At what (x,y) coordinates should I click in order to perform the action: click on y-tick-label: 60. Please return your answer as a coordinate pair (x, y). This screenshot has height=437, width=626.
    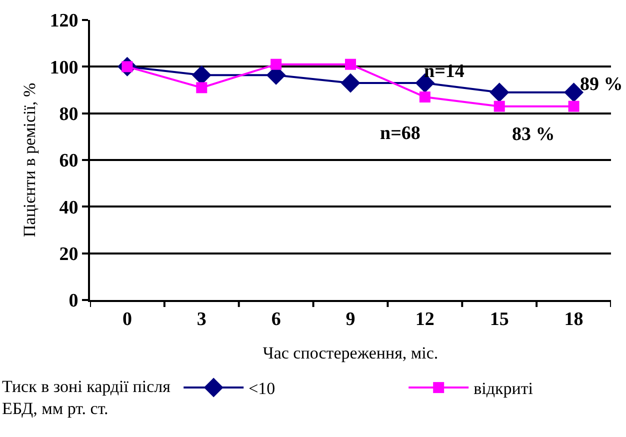
    Looking at the image, I should click on (68, 161).